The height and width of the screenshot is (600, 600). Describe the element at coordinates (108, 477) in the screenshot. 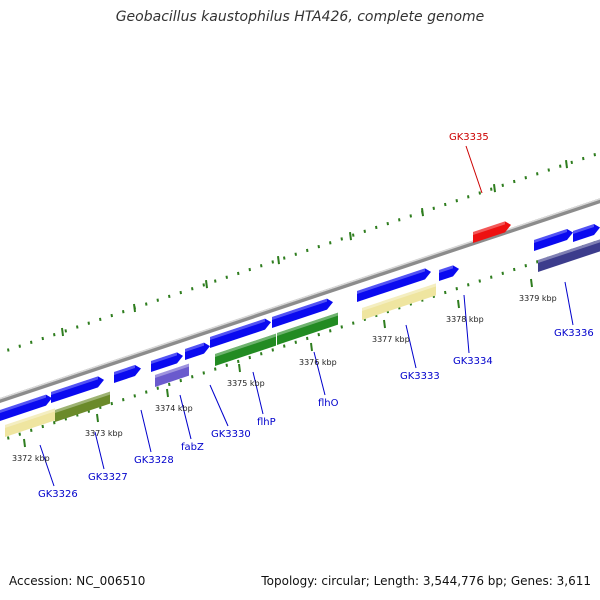

I see `gene-label-gk3327: GK3327` at that location.